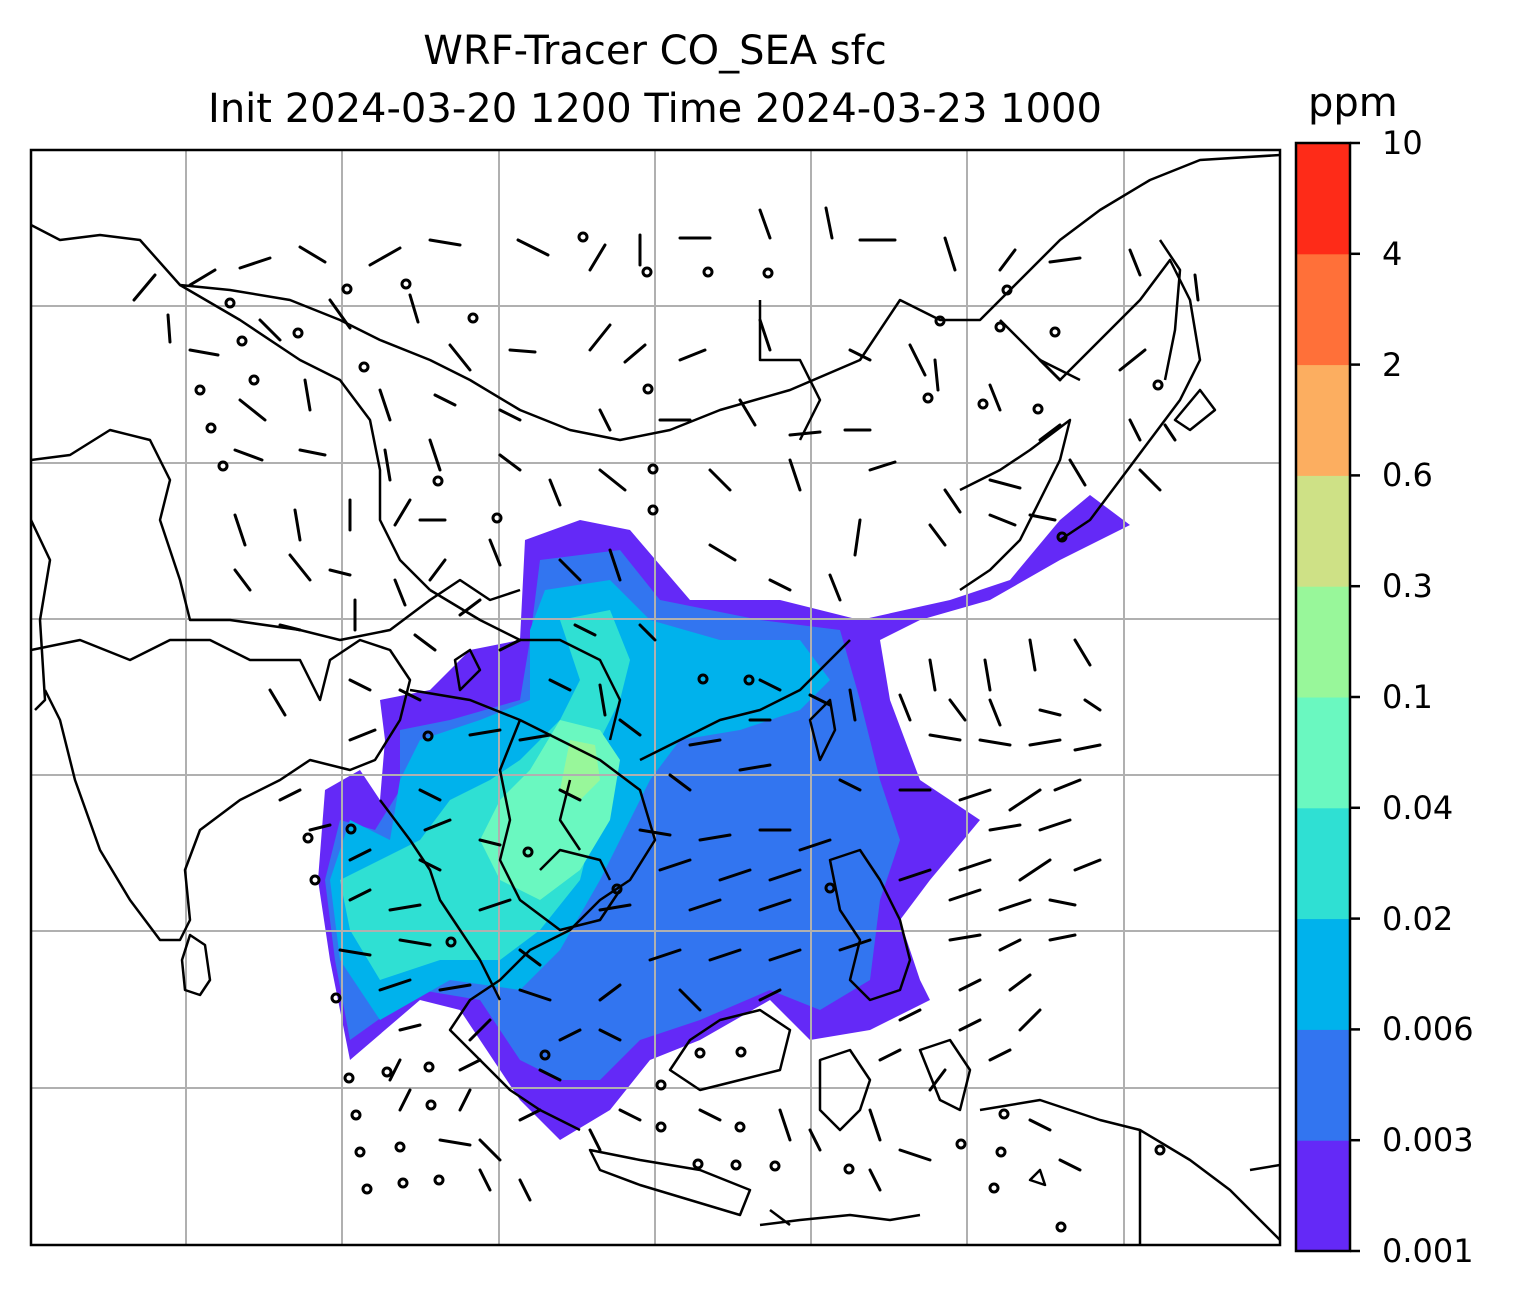 Image resolution: width=1528 pixels, height=1306 pixels. What do you see at coordinates (1428, 1251) in the screenshot?
I see `colorbar-tick-label: 0.001` at bounding box center [1428, 1251].